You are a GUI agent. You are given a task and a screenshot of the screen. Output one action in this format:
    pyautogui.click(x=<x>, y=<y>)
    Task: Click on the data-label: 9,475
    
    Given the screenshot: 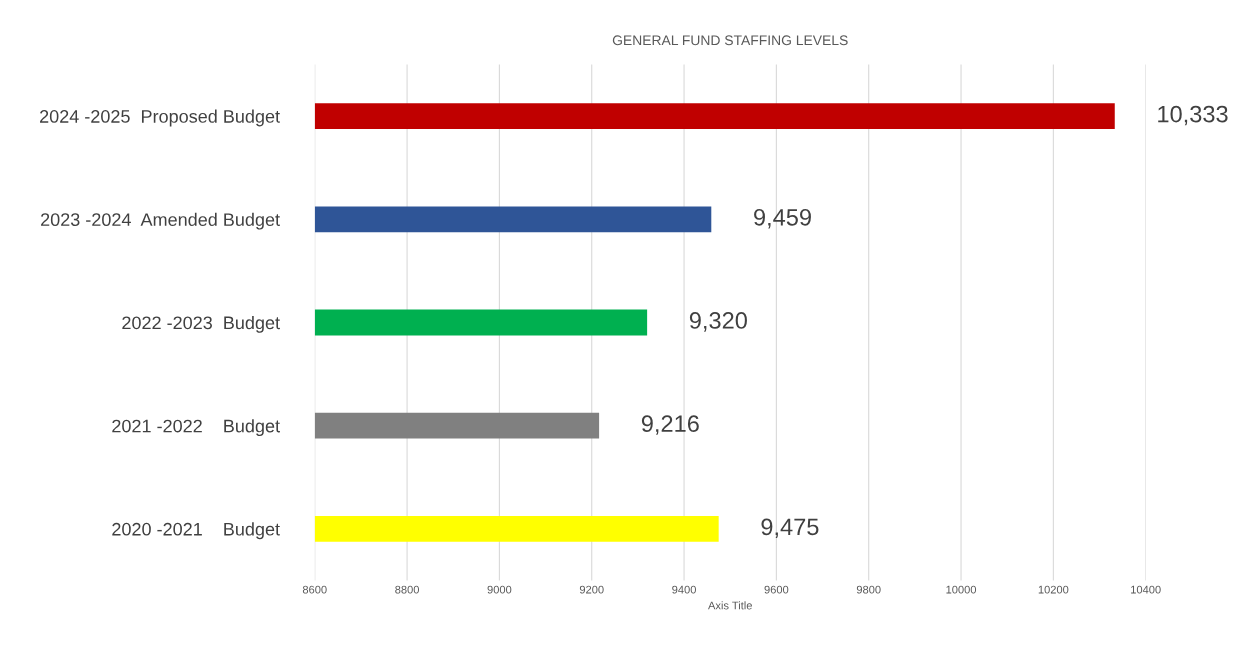 What is the action you would take?
    pyautogui.click(x=790, y=528)
    